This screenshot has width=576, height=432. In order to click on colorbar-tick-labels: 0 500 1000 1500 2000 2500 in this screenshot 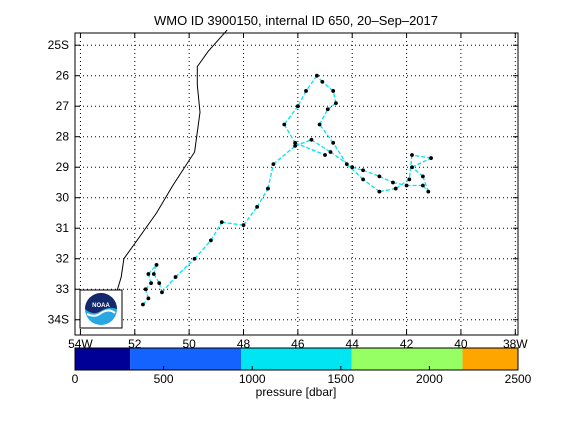, I will do `click(302, 376)`.